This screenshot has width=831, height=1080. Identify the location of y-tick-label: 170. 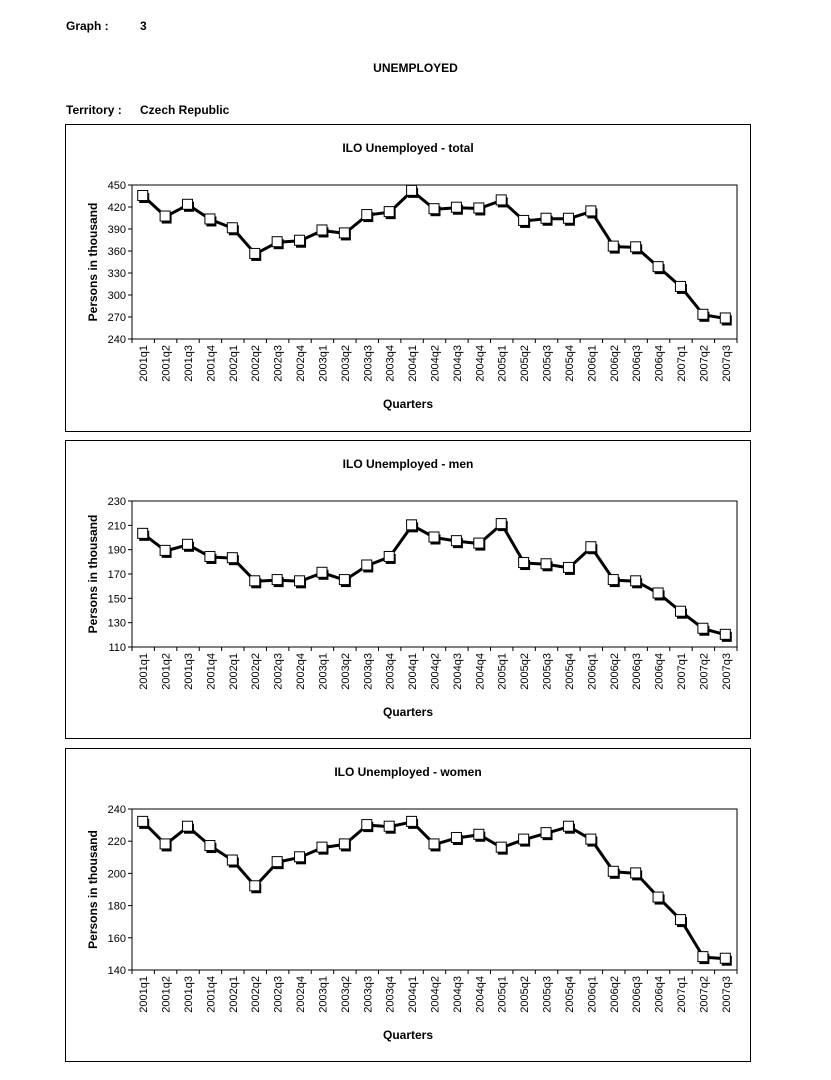
(117, 575).